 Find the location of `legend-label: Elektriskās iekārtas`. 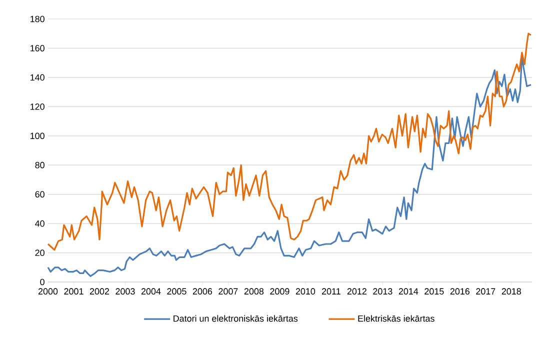

legend-label: Elektriskās iekārtas is located at coordinates (396, 318).